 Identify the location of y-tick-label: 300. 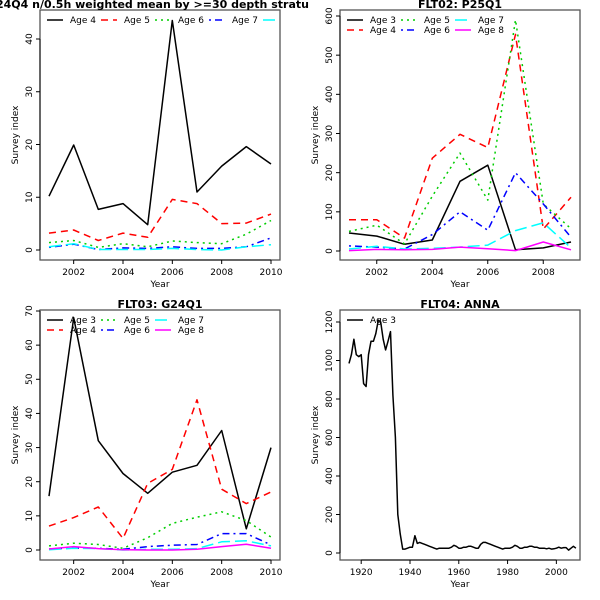
(330, 133).